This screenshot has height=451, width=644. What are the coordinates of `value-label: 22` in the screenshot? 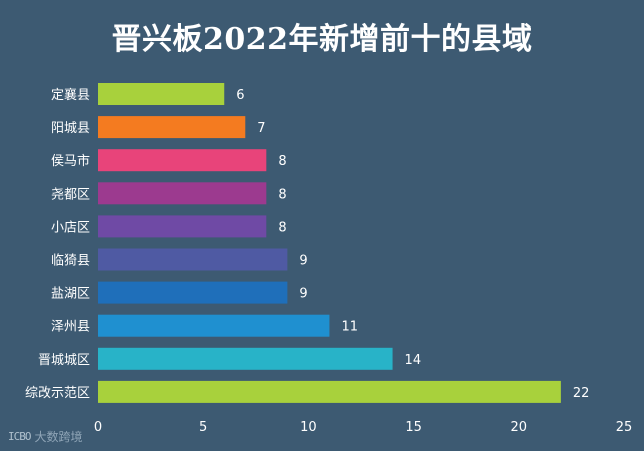 It's located at (581, 393).